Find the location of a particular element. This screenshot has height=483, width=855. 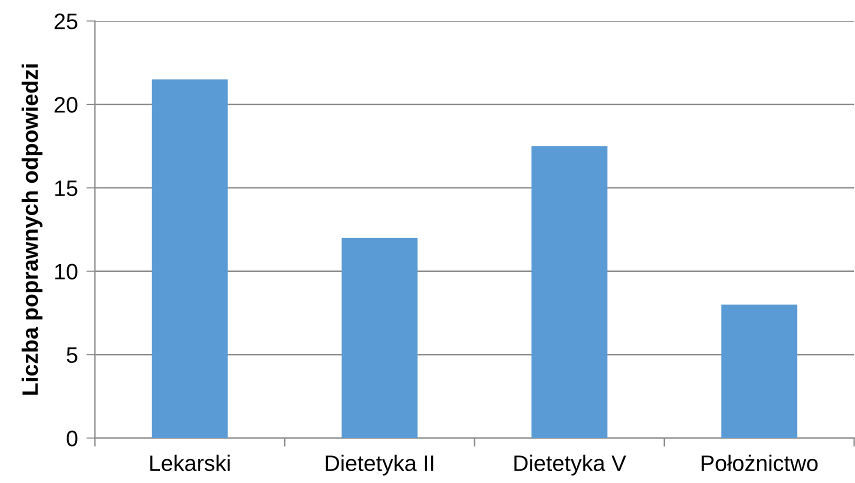

y-tick-label: 10 is located at coordinates (66, 272).